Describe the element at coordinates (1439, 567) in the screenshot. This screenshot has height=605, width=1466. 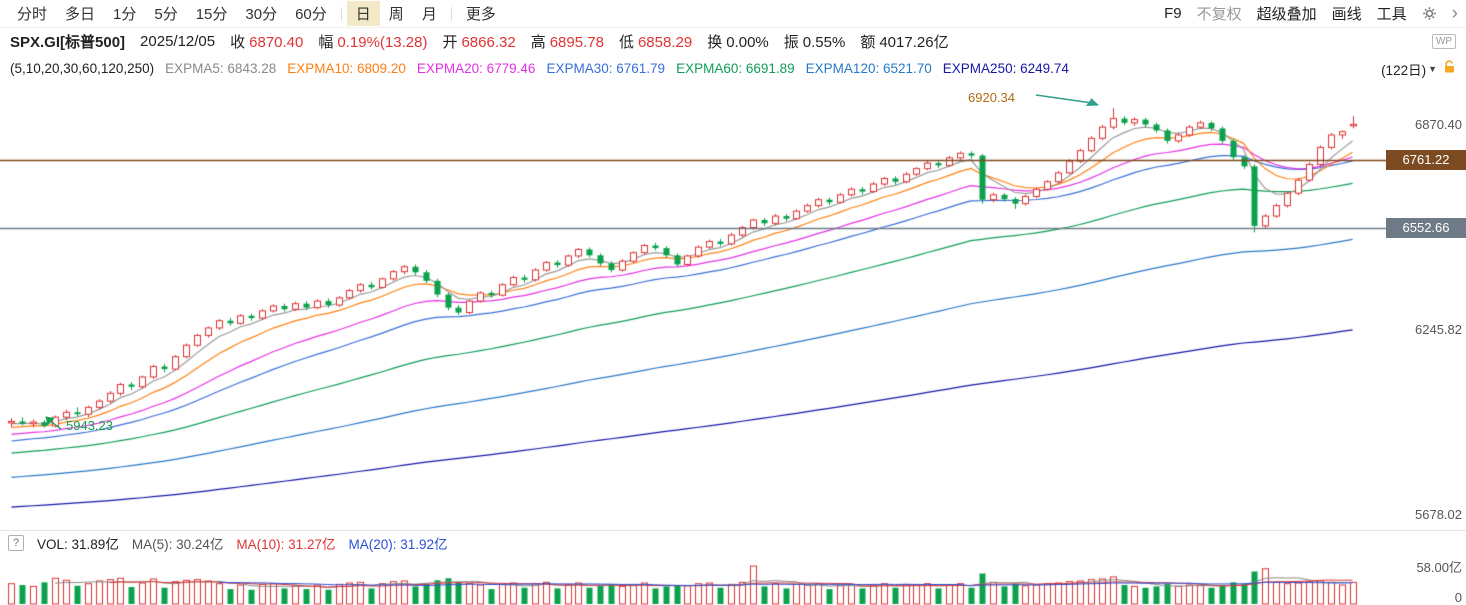
I see `volume-axis-max-label: 58.00亿` at that location.